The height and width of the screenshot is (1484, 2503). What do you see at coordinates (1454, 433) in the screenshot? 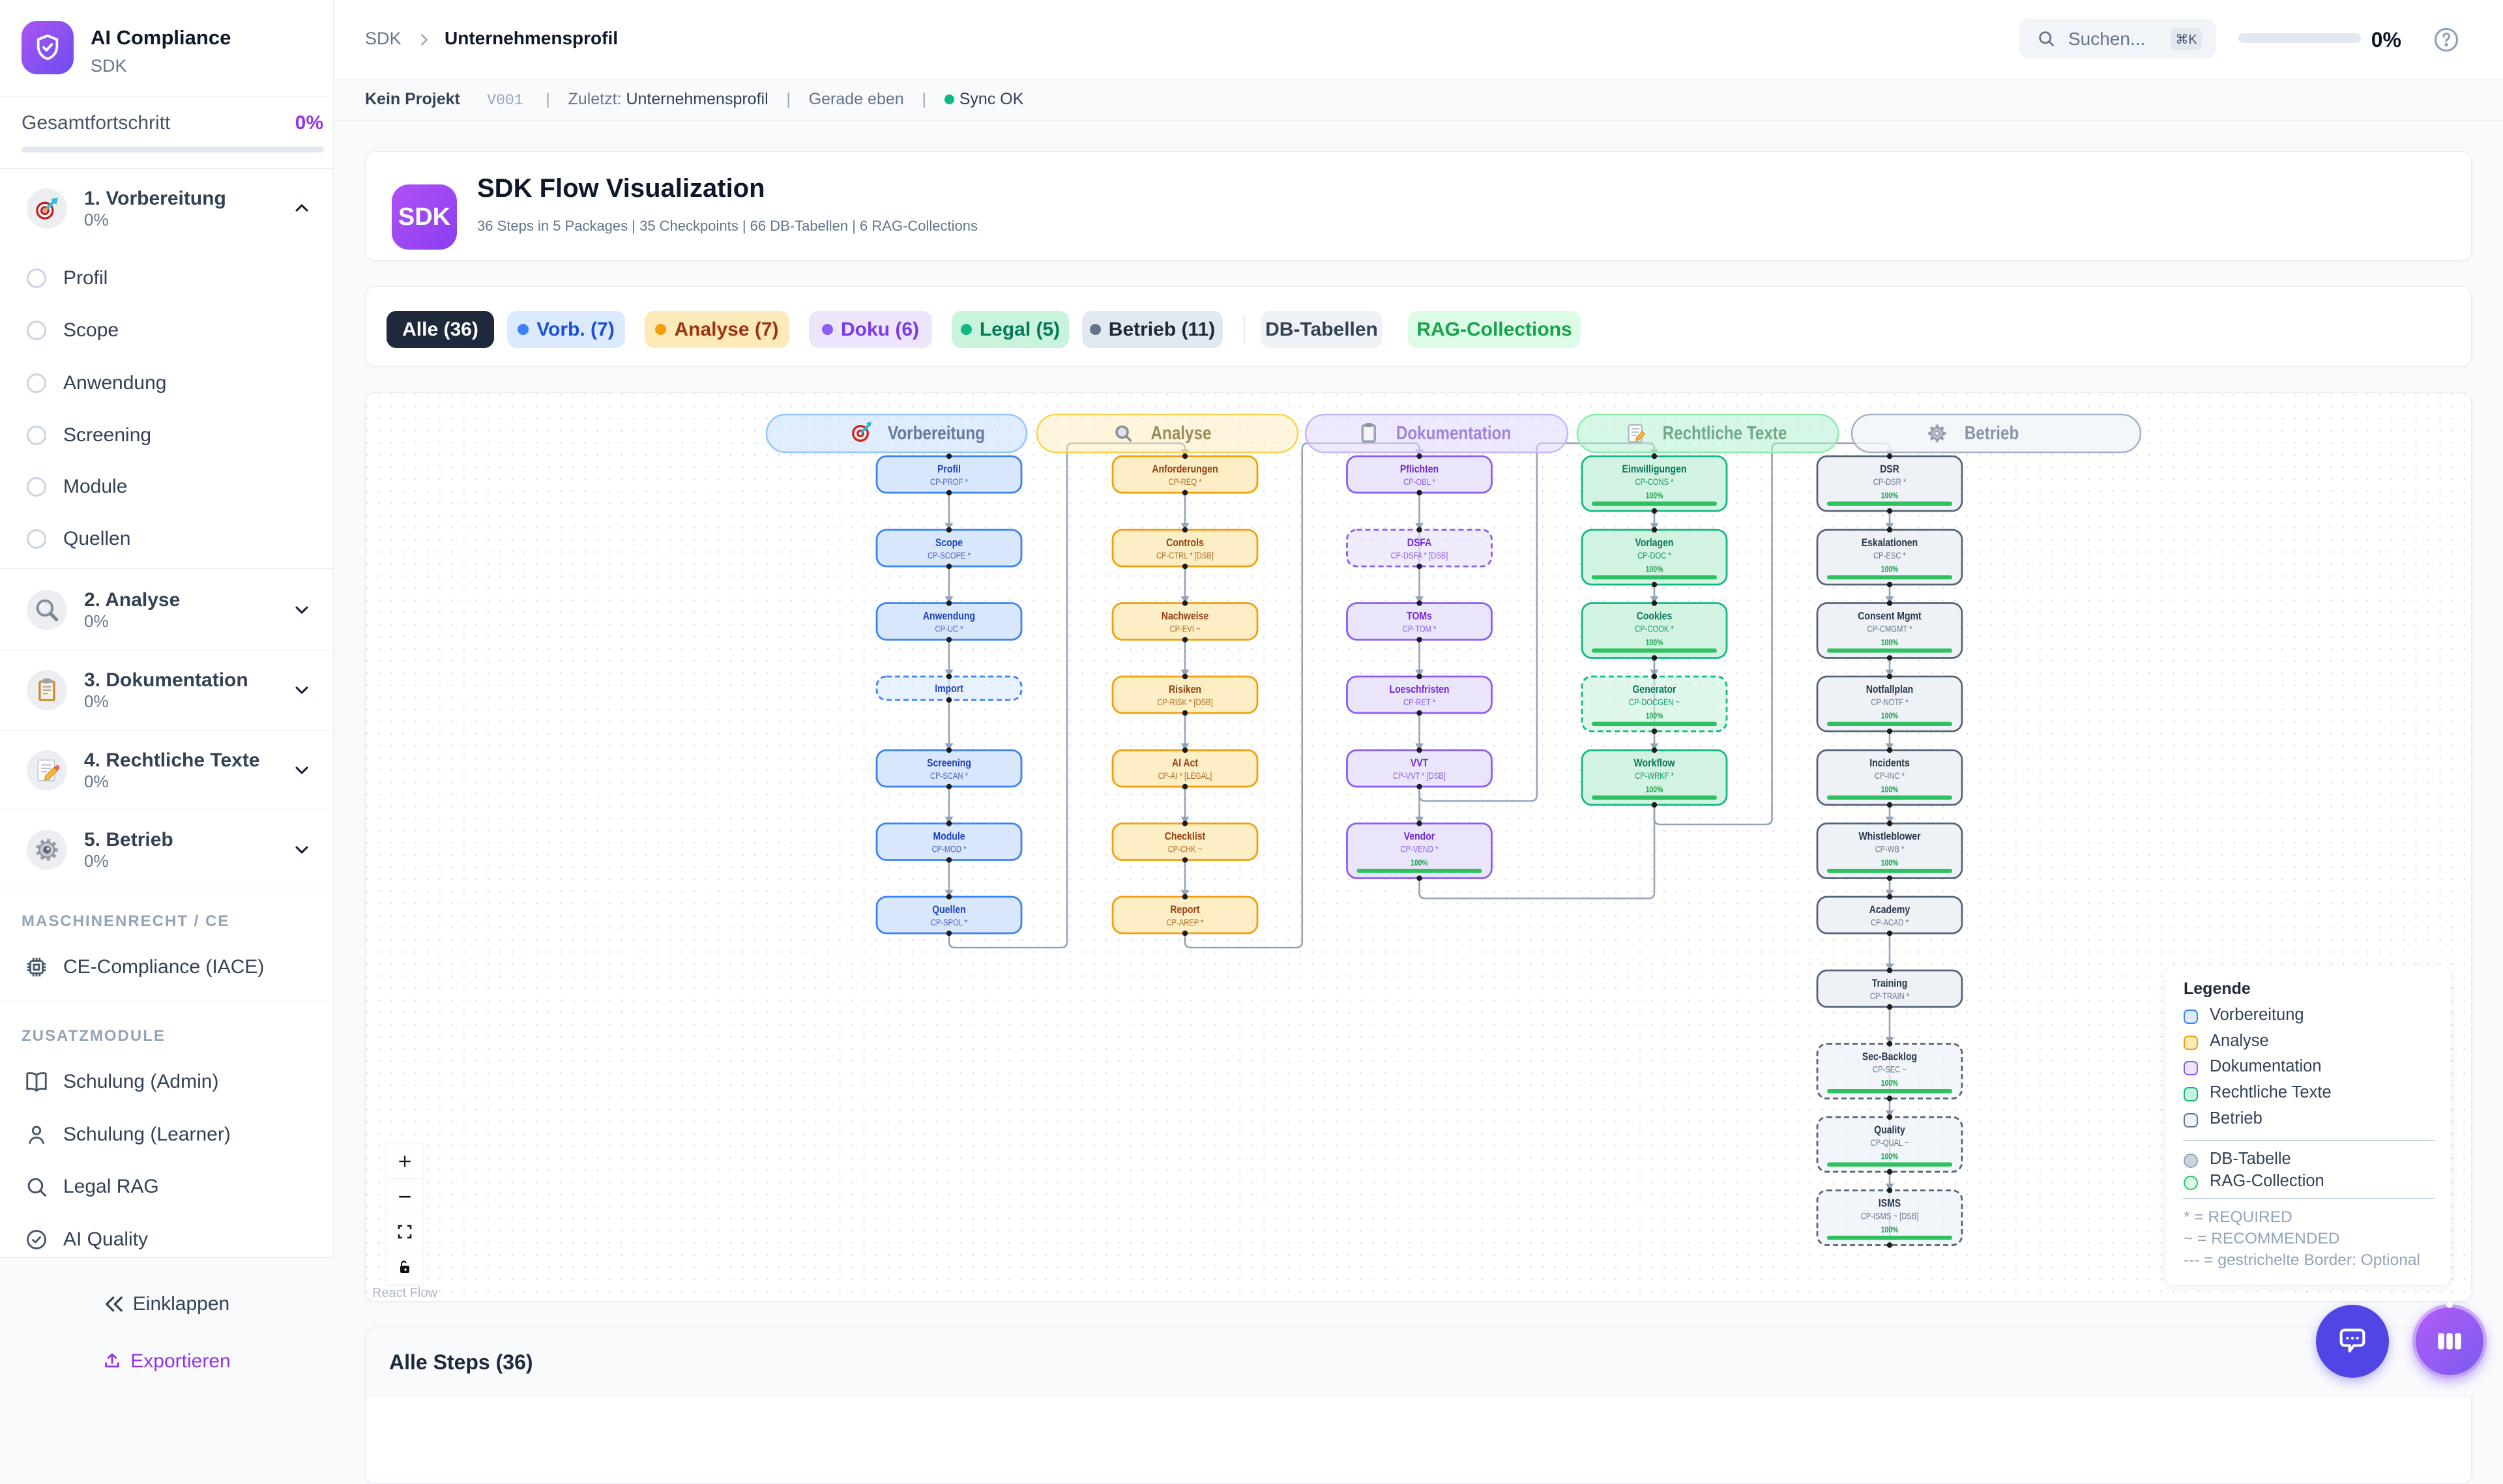
I see `svg-text: Dokumentation` at bounding box center [1454, 433].